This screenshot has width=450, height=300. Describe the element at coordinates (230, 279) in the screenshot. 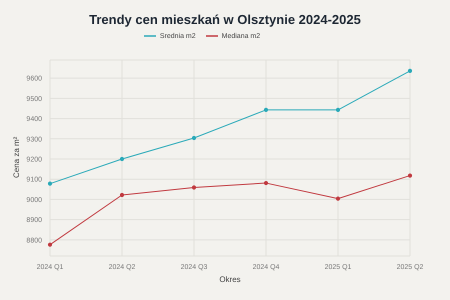

I see `x-axis-title: Okres` at that location.